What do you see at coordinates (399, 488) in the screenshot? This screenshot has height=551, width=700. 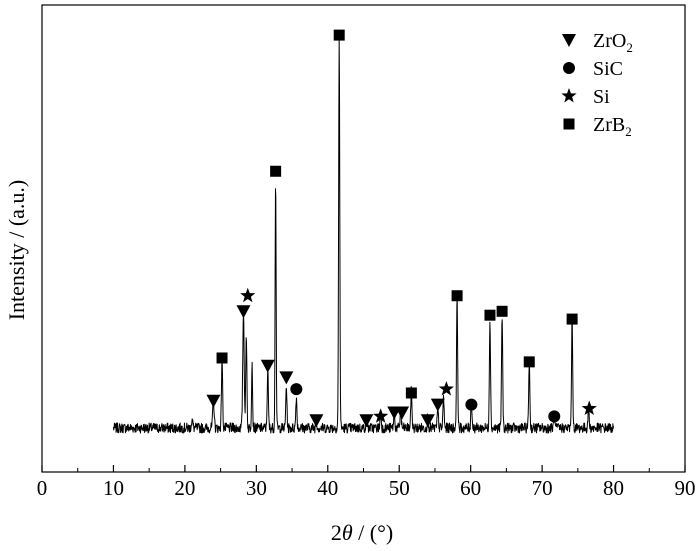 I see `x-tick-label: 50` at bounding box center [399, 488].